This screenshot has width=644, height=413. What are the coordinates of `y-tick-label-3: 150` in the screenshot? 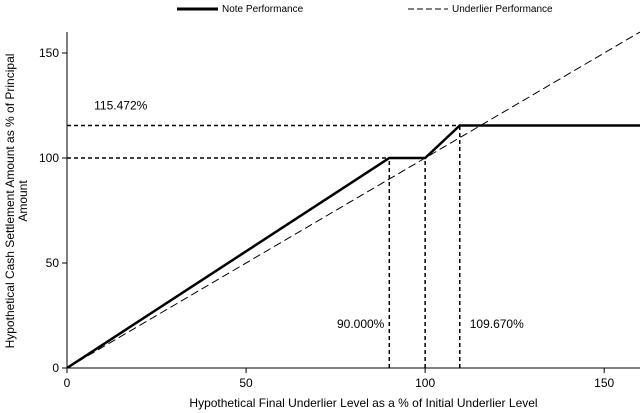 It's located at (49, 53).